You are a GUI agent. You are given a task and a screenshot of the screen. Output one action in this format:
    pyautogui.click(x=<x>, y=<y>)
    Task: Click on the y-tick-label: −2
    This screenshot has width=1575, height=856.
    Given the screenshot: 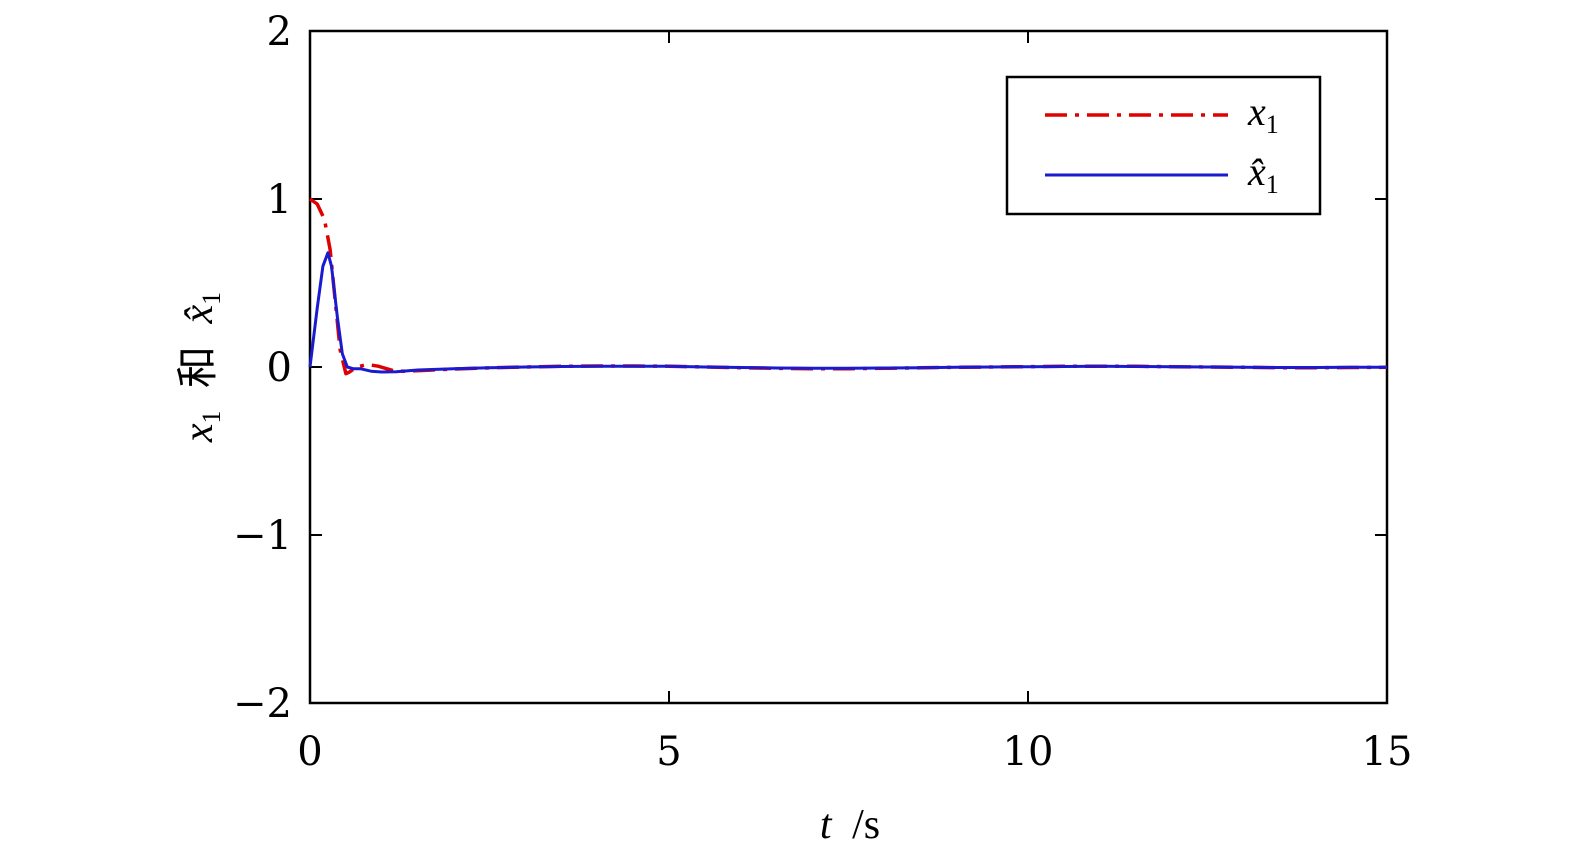 What is the action you would take?
    pyautogui.click(x=262, y=704)
    